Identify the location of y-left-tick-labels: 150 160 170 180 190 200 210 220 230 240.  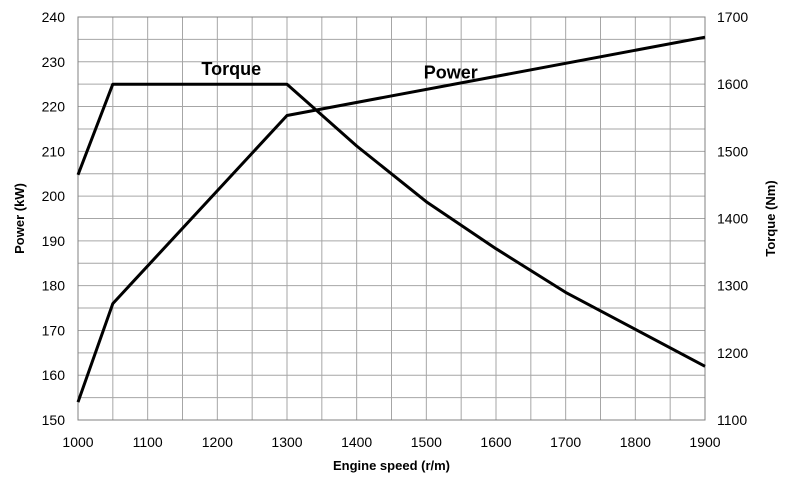
(54, 218).